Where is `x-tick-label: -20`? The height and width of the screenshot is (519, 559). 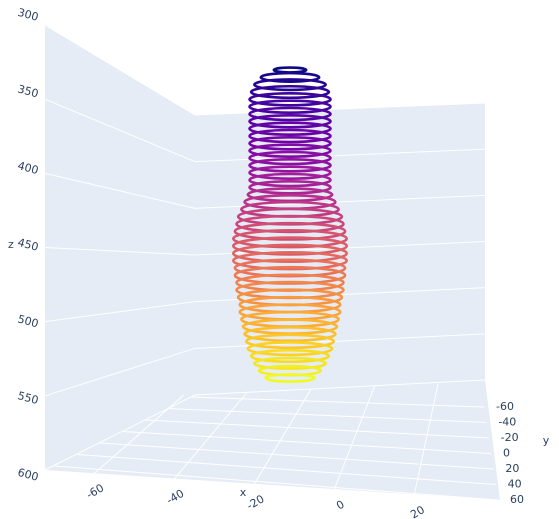 x-tick-label: -20 is located at coordinates (255, 502).